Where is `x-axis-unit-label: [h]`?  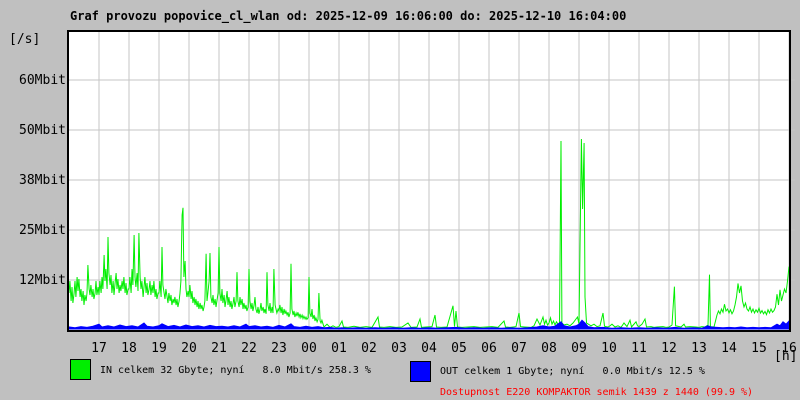
x-axis-unit-label: [h] is located at coordinates (786, 356).